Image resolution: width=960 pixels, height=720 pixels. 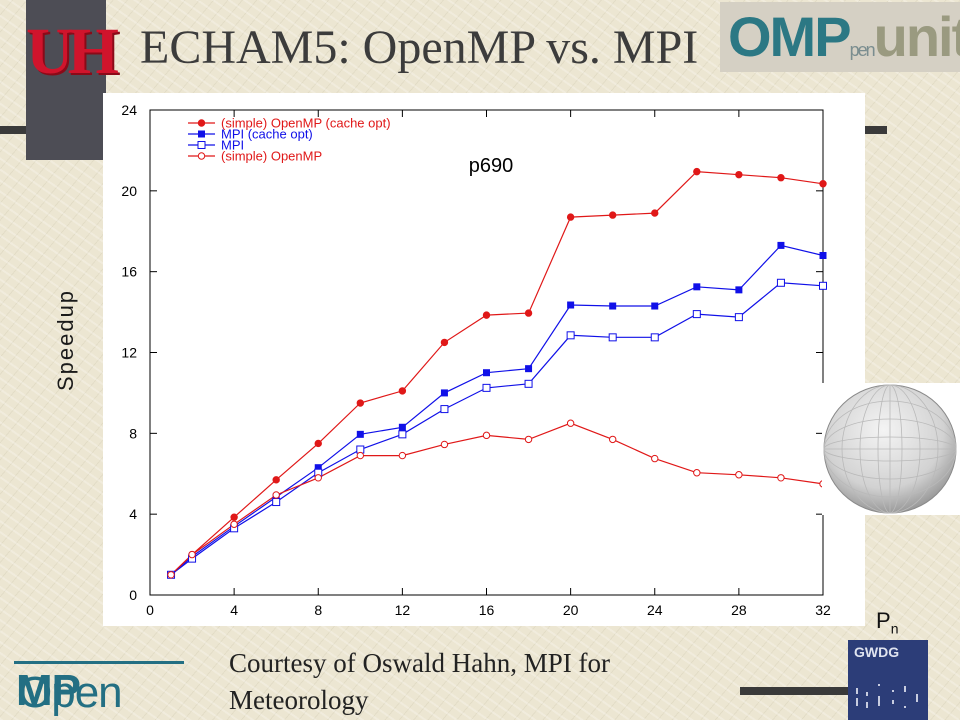 I want to click on decor-bar-right, so click(x=876, y=130).